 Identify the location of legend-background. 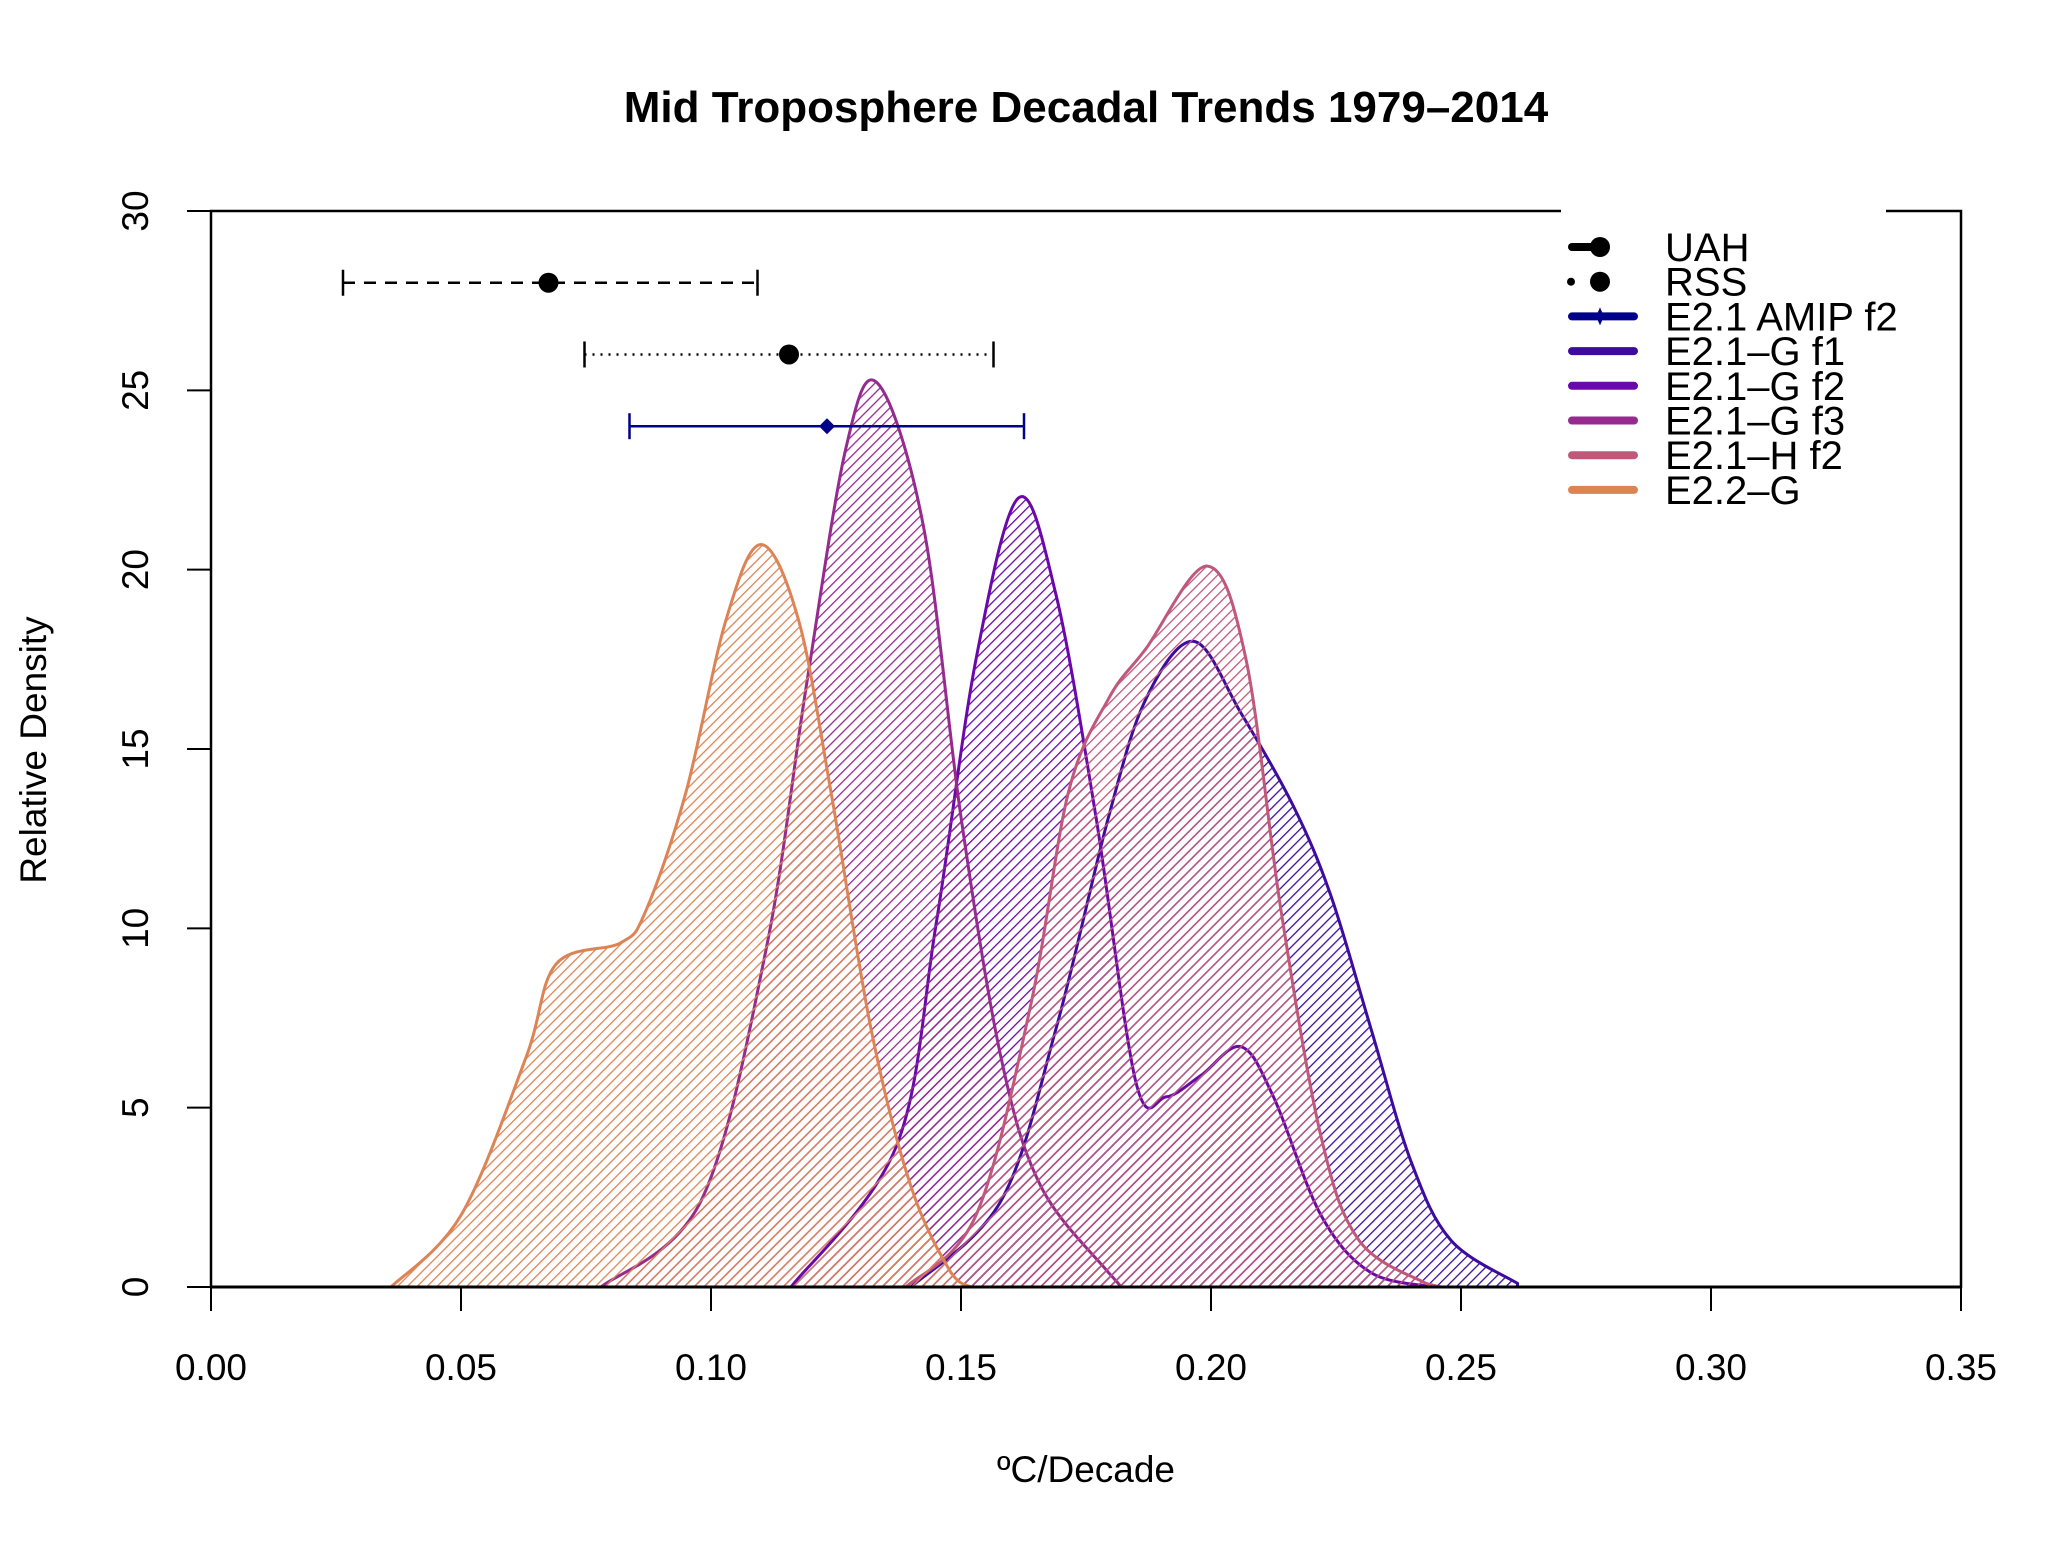
(1723, 360).